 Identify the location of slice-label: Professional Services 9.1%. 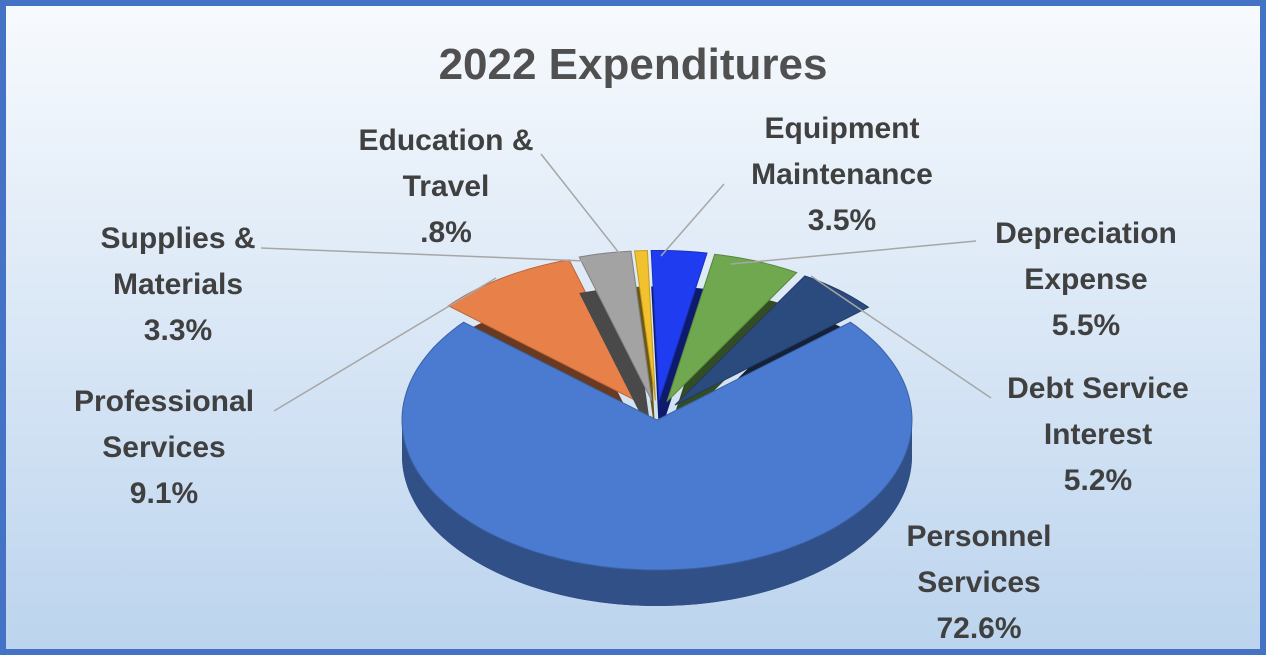
(164, 448).